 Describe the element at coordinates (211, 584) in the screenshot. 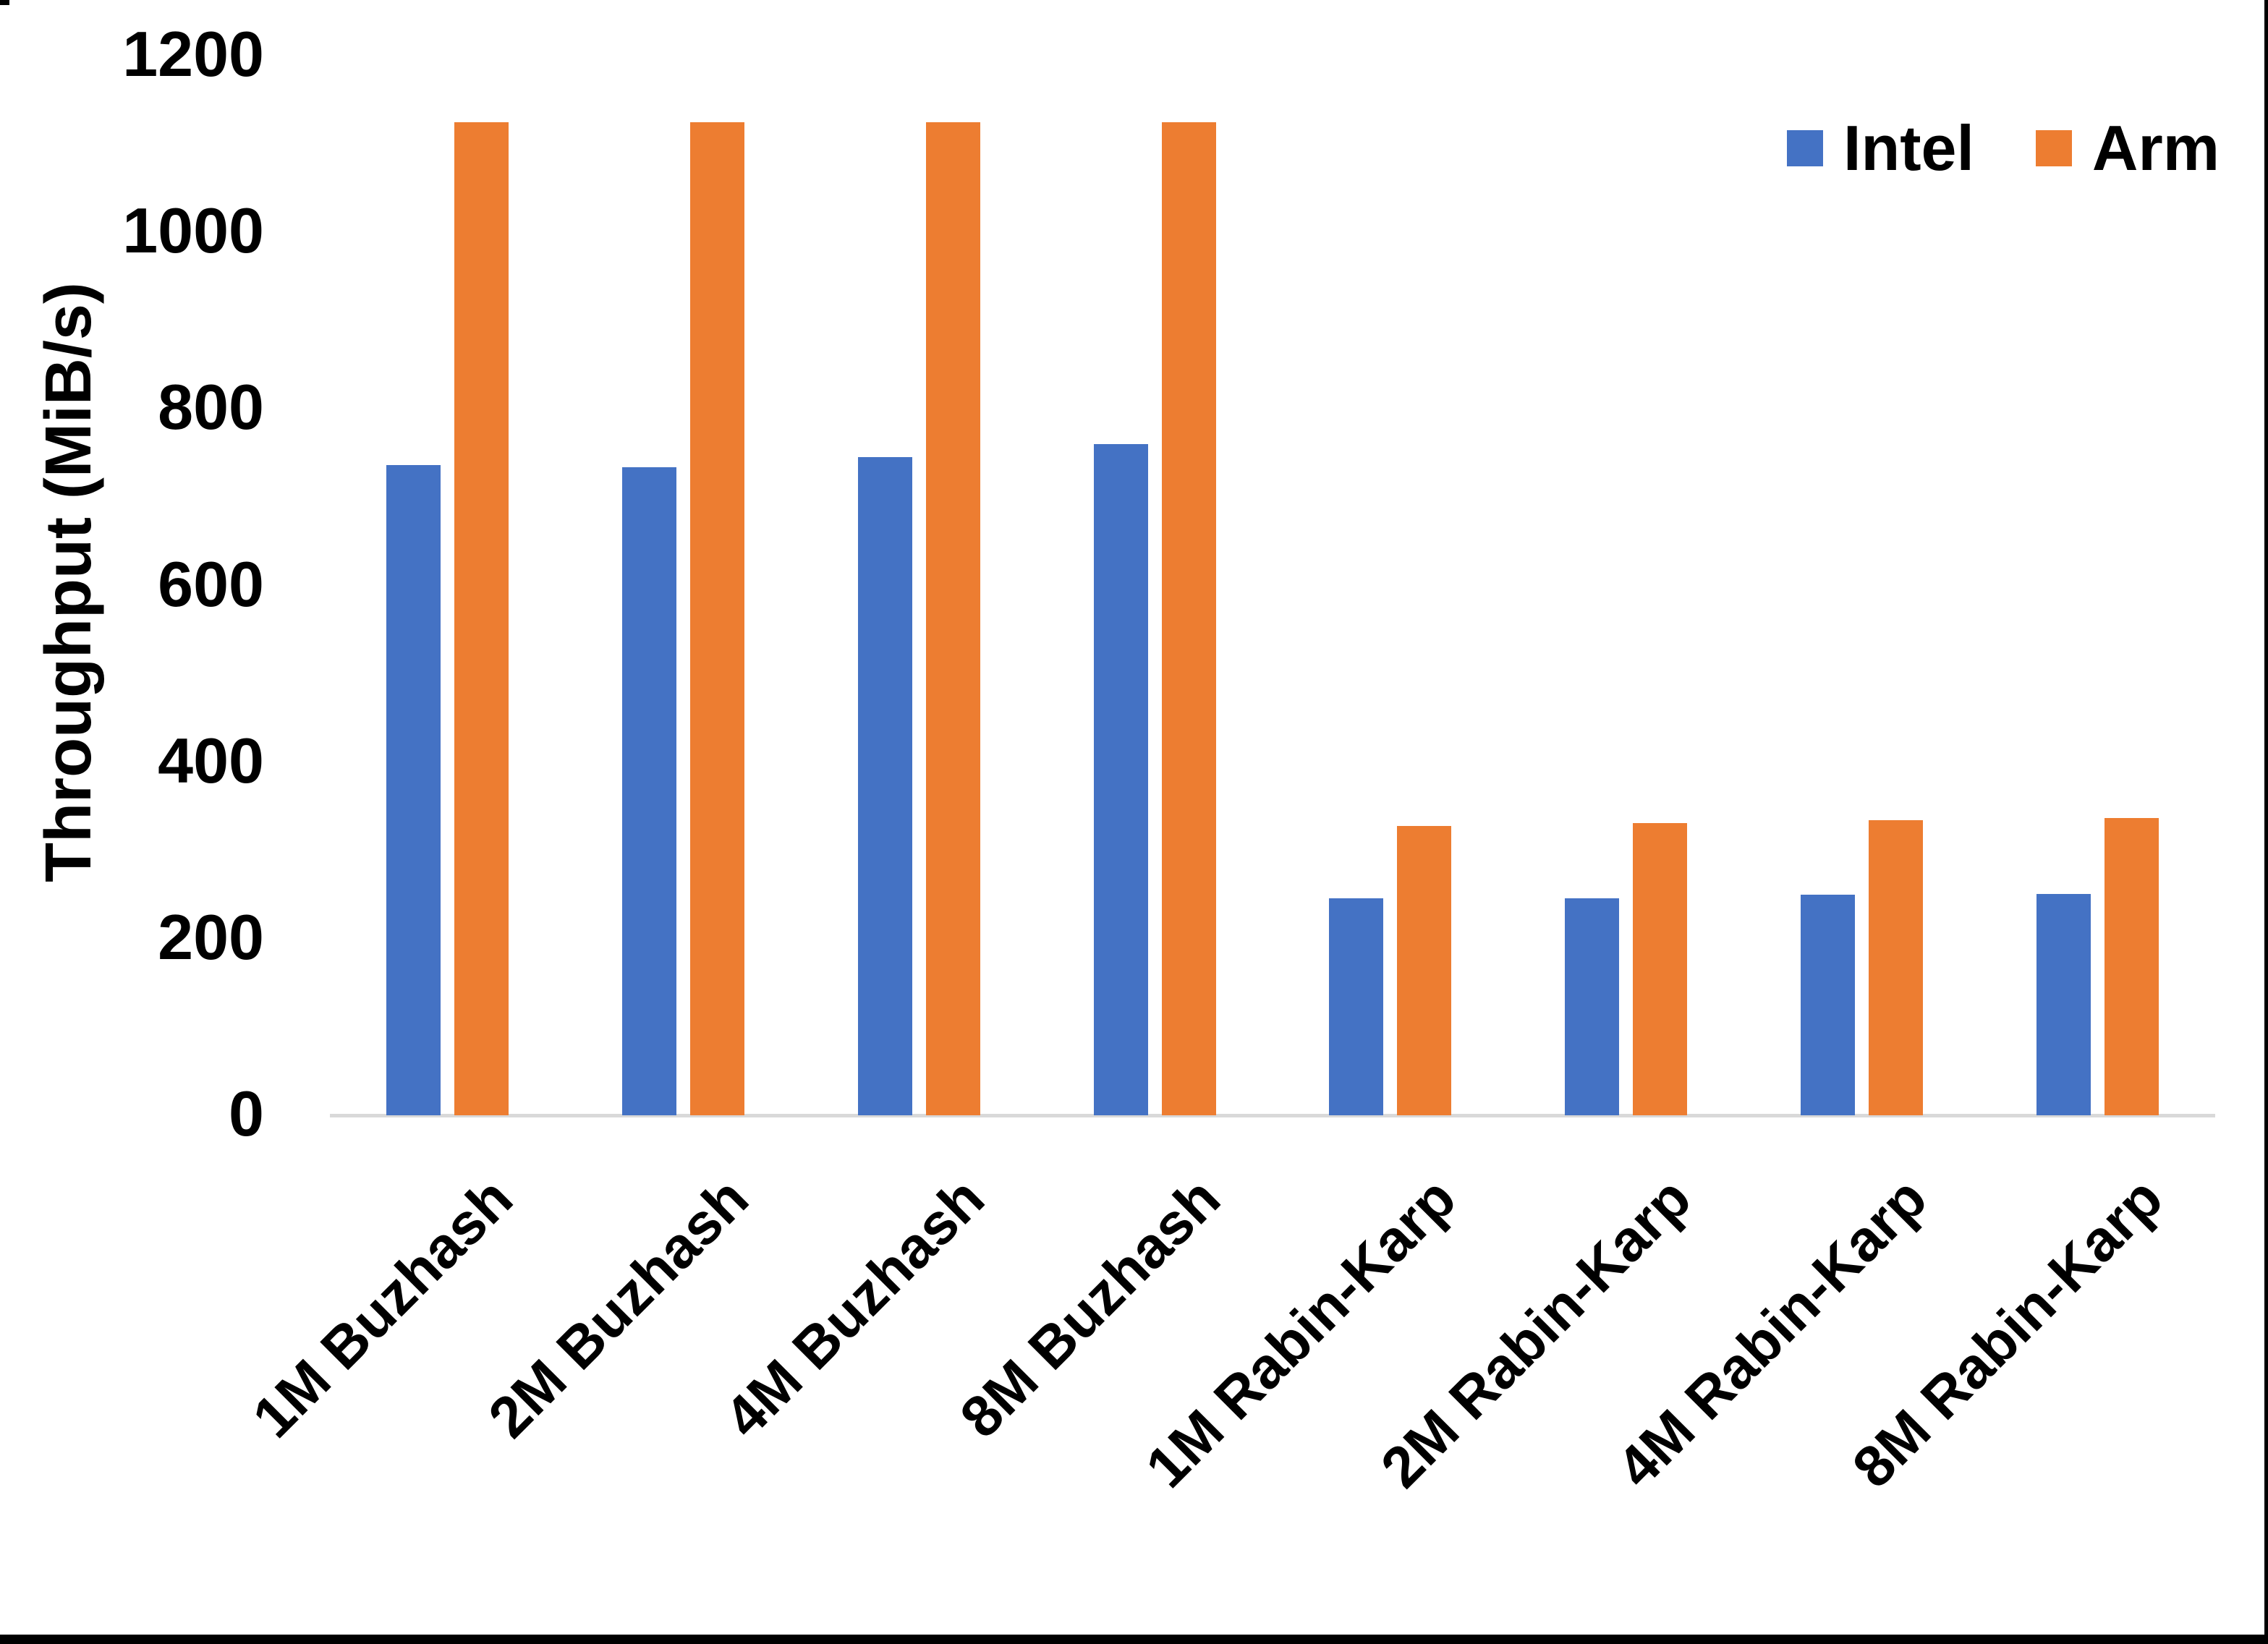

I see `y-tick-label-600: 600` at that location.